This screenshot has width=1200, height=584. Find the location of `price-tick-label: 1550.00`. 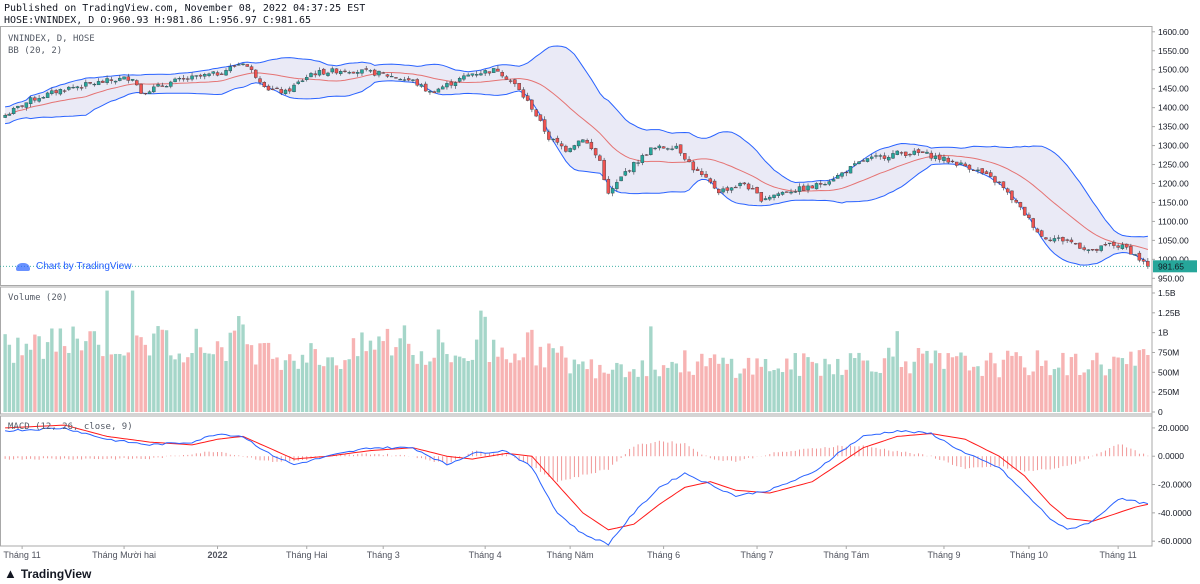

price-tick-label: 1550.00 is located at coordinates (1173, 51).